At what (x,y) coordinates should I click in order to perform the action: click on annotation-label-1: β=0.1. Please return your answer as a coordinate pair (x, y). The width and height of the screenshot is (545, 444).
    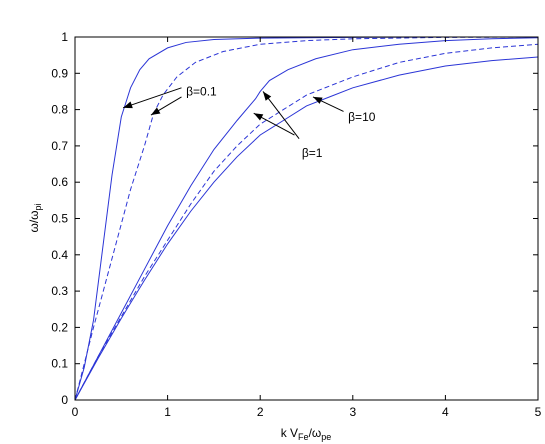
    Looking at the image, I should click on (201, 91).